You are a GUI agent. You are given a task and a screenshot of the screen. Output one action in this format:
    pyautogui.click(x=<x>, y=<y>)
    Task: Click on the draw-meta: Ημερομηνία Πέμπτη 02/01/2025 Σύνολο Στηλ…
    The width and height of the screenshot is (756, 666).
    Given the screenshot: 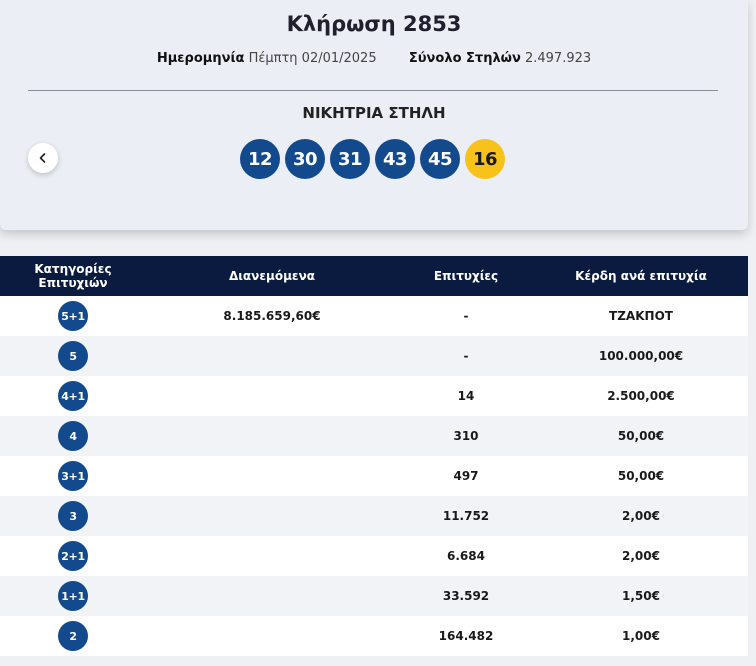 What is the action you would take?
    pyautogui.click(x=374, y=58)
    